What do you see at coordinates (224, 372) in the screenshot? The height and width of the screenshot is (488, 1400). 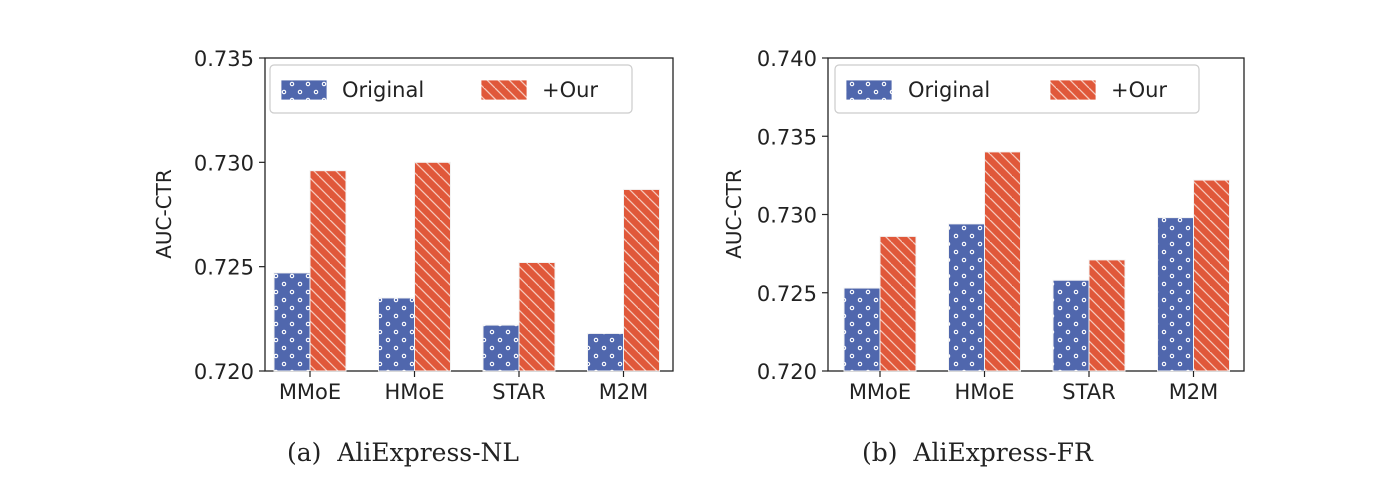 I see `y-tick-label-0-a: 0.720` at bounding box center [224, 372].